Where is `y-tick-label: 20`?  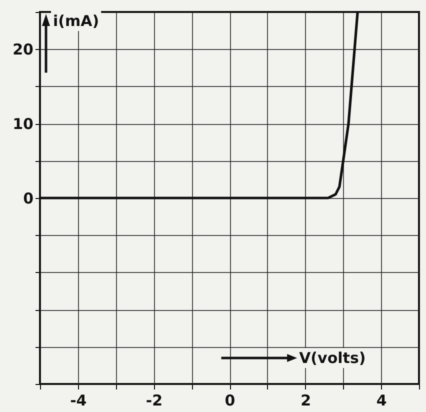
y-tick-label: 20 is located at coordinates (23, 49).